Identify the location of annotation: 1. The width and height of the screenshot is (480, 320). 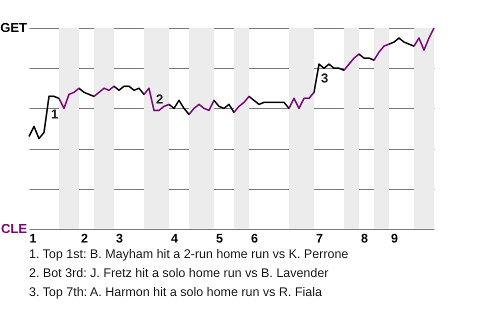
(54, 114).